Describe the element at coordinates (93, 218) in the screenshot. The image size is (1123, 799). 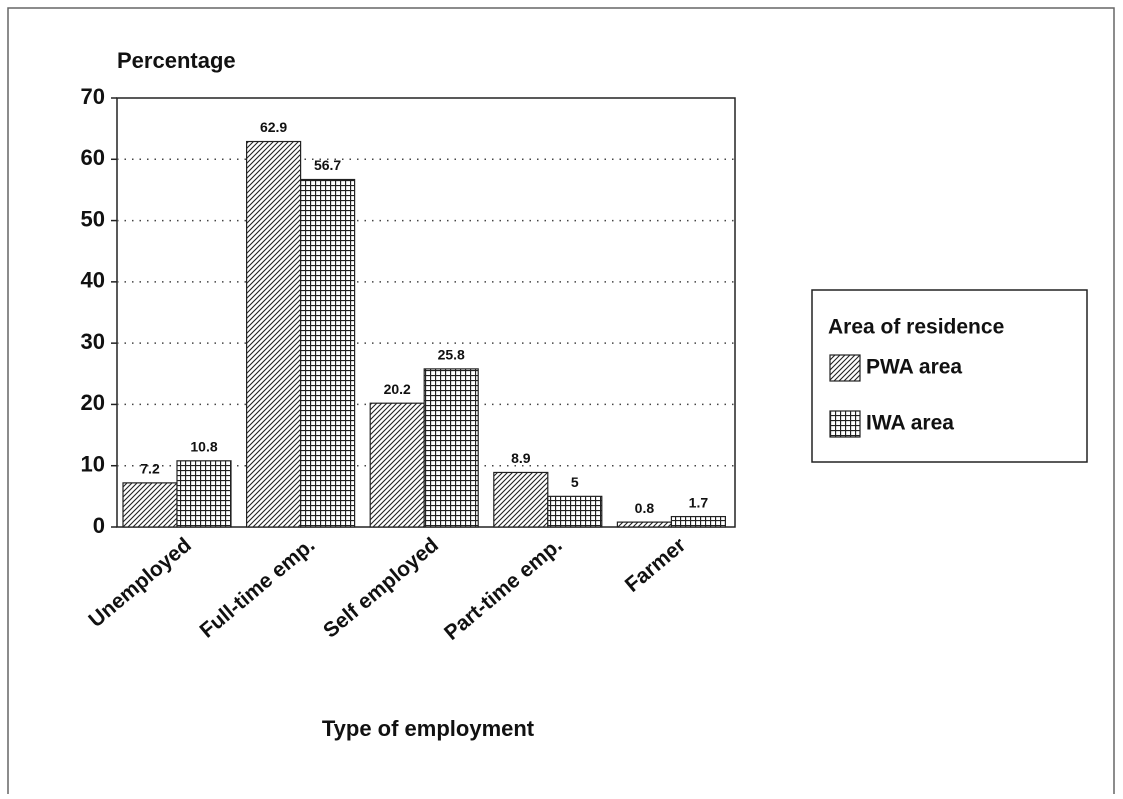
I see `y-tick-label: 50` at that location.